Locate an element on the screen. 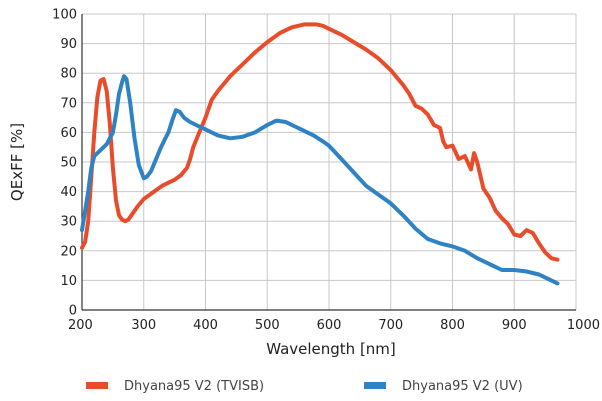  y-axis-title: QExFF [%] is located at coordinates (17, 162).